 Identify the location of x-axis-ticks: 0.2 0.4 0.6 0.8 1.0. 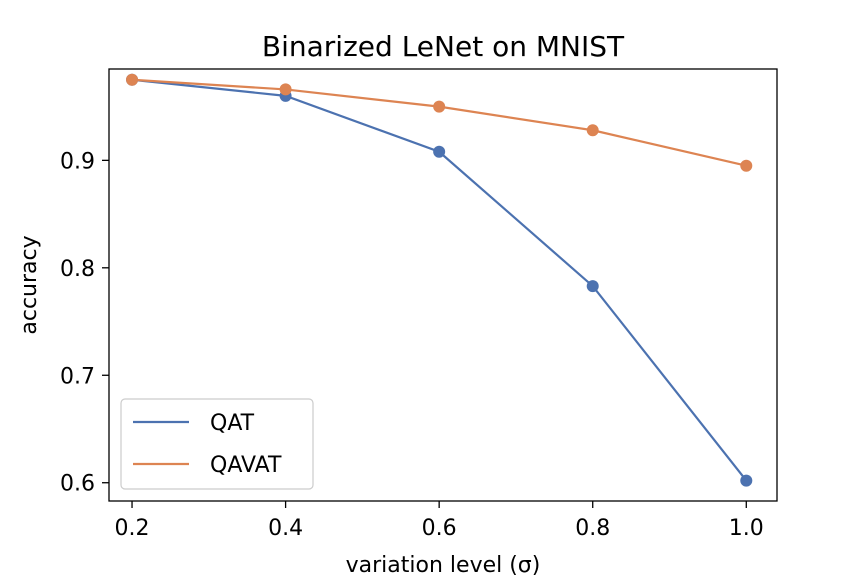
(439, 521).